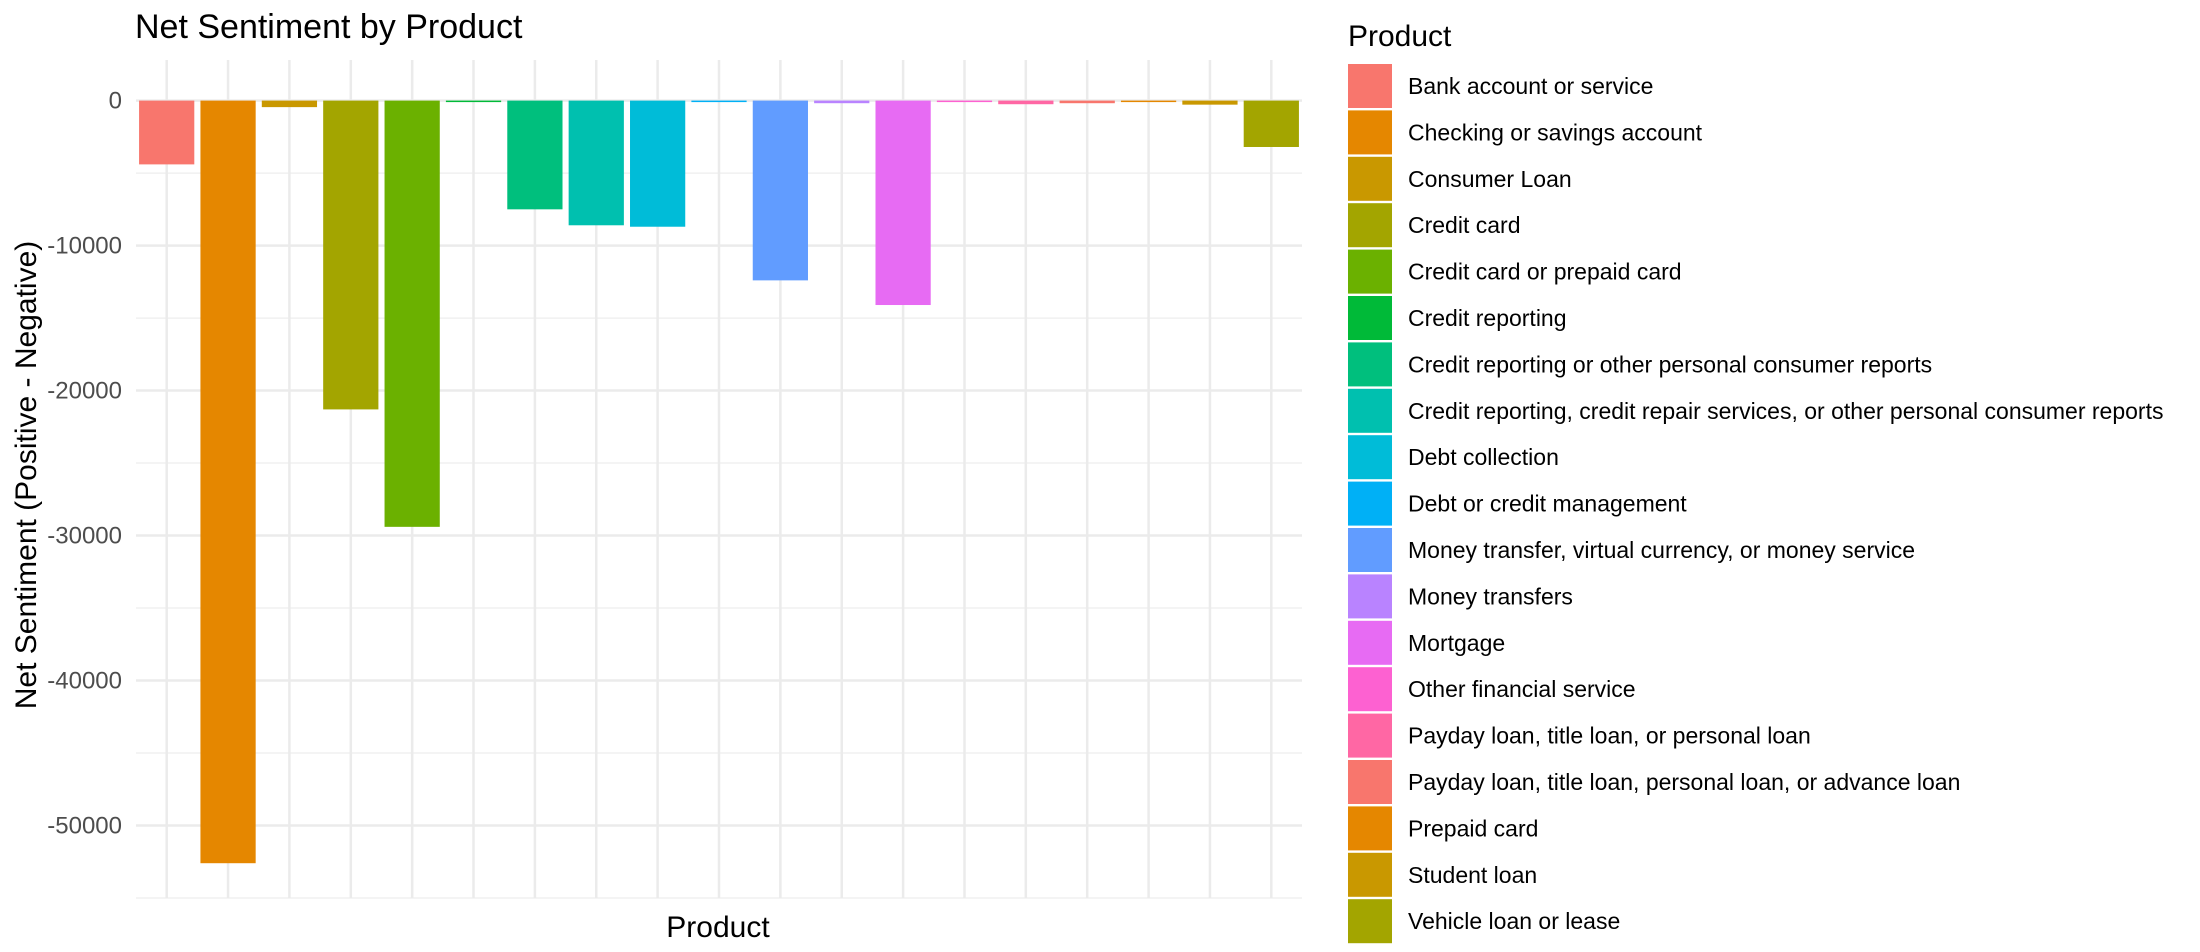 The width and height of the screenshot is (2200, 952). What do you see at coordinates (1473, 828) in the screenshot?
I see `legend-label: Prepaid card` at bounding box center [1473, 828].